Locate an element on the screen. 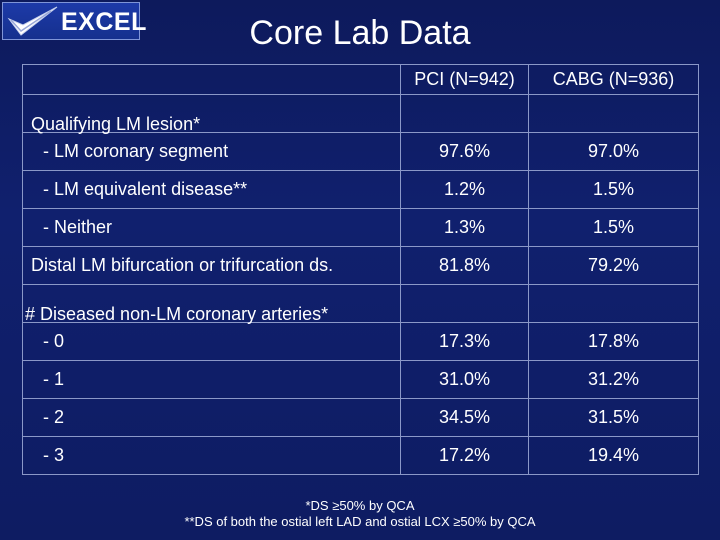 This screenshot has height=540, width=720. table-row: - LM equivalent disease** 1.2% 1.5% is located at coordinates (360, 189).